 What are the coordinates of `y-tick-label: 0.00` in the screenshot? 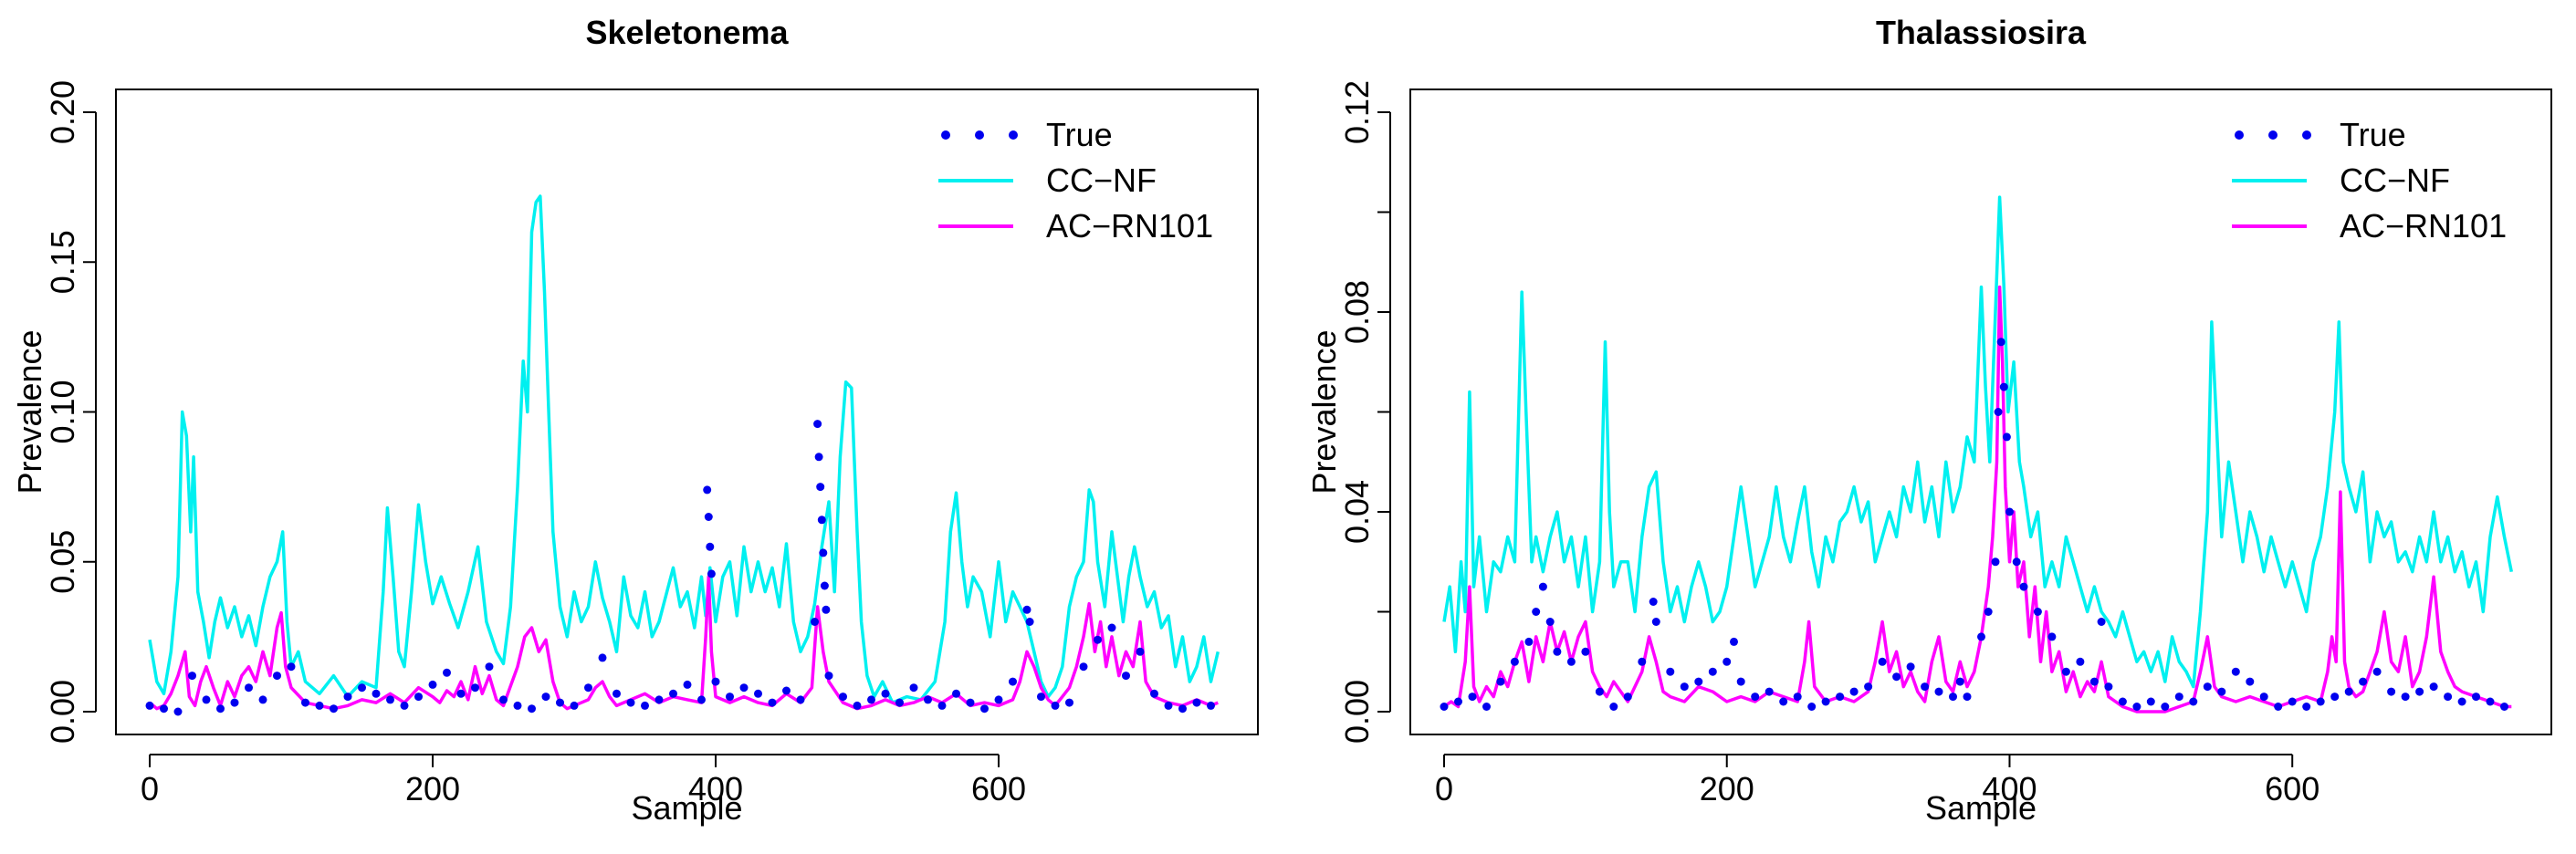 It's located at (1357, 712).